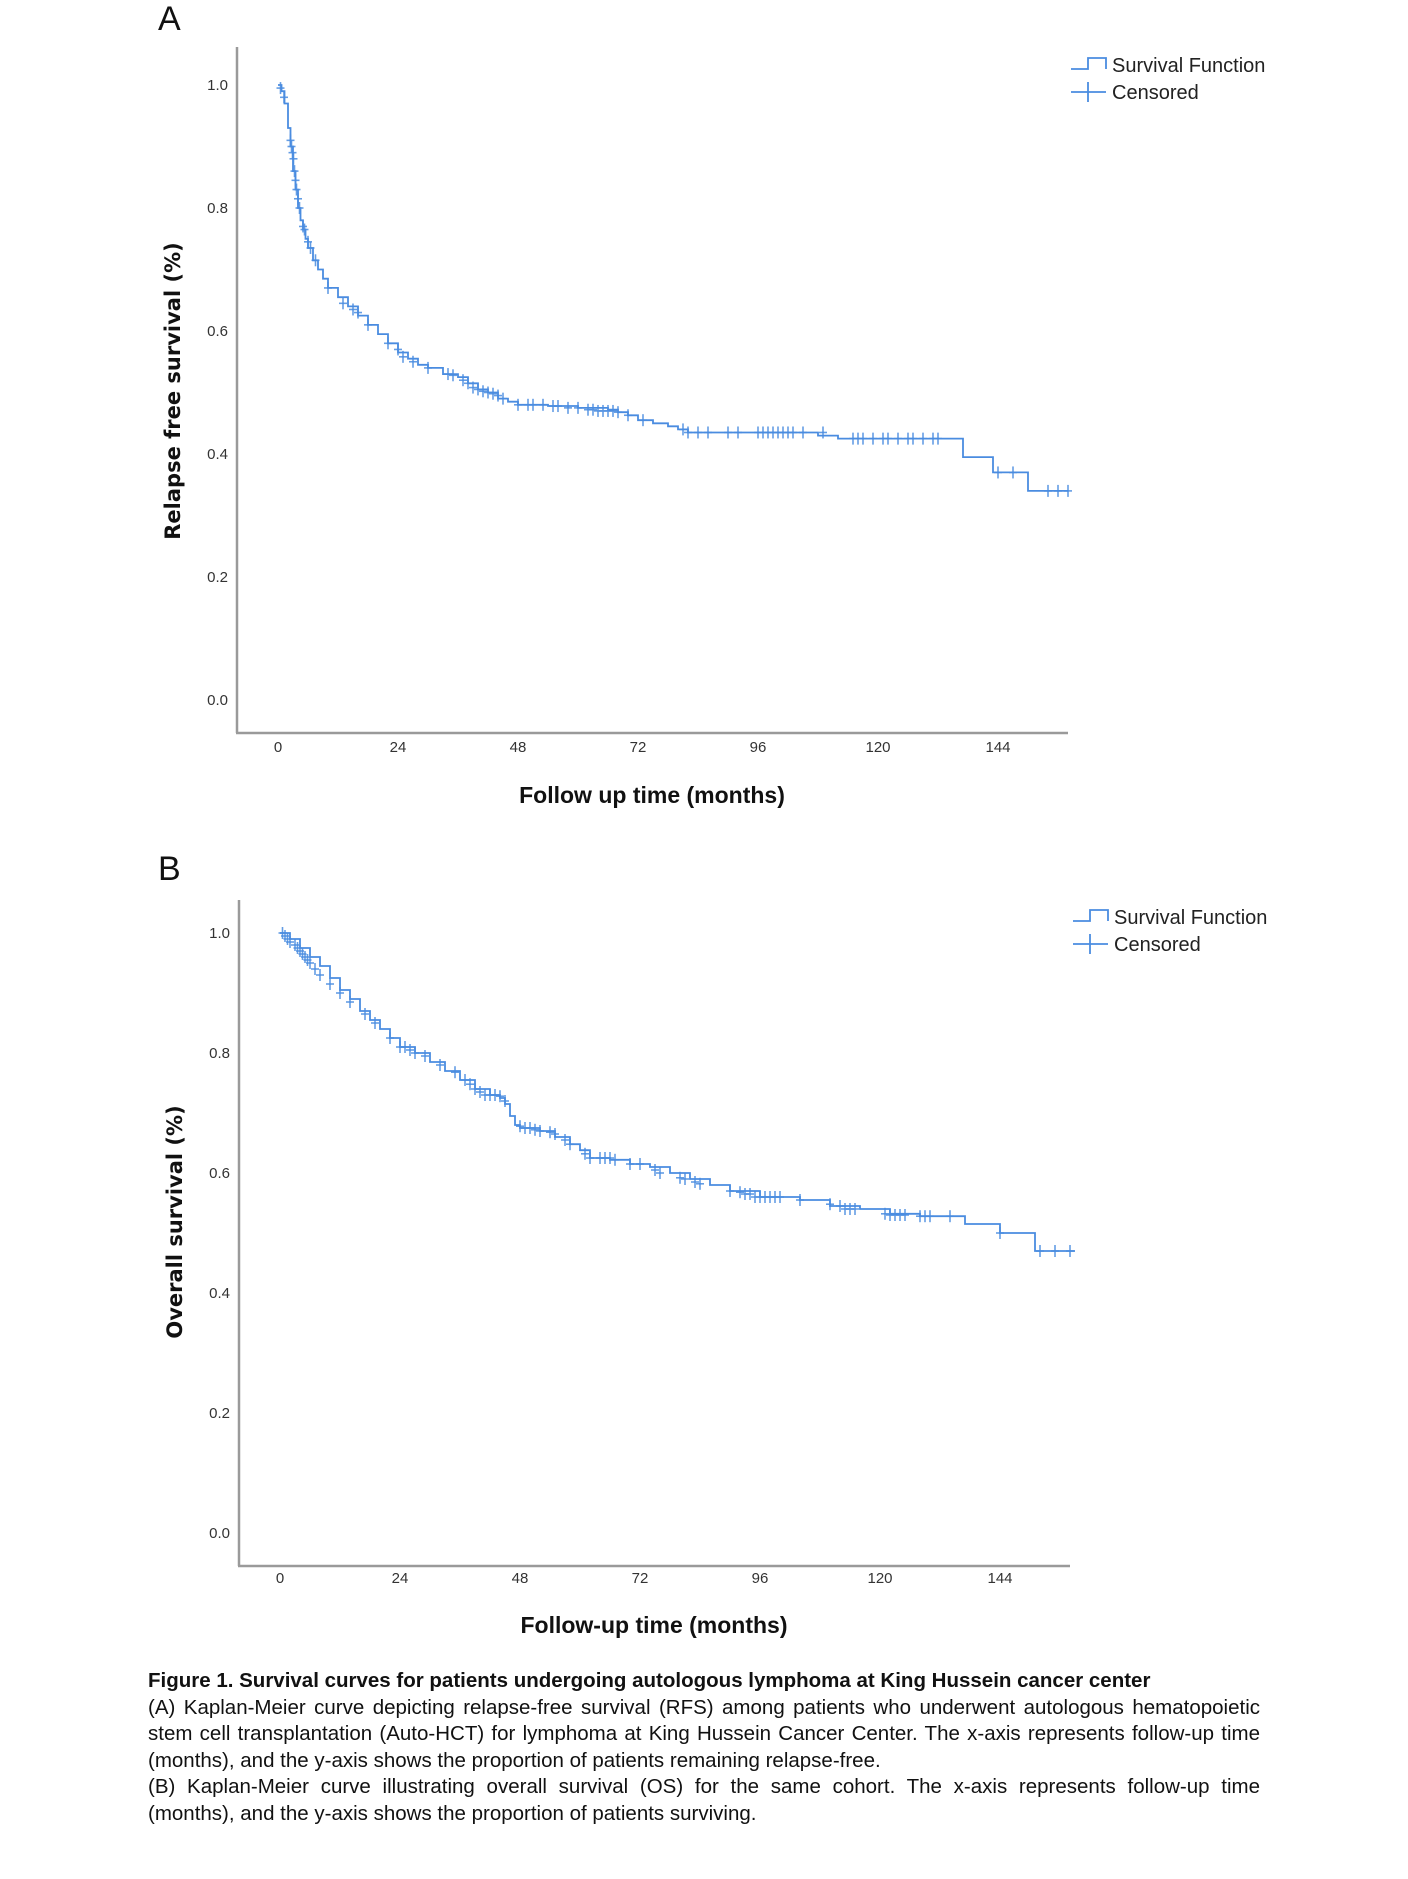  Describe the element at coordinates (217, 577) in the screenshot. I see `y-tick-label: 0.2` at that location.